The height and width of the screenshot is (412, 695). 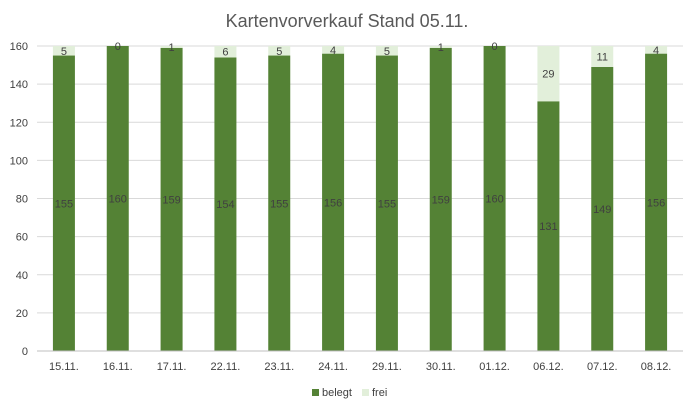 What do you see at coordinates (22, 238) in the screenshot?
I see `y-tick-label: 60` at bounding box center [22, 238].